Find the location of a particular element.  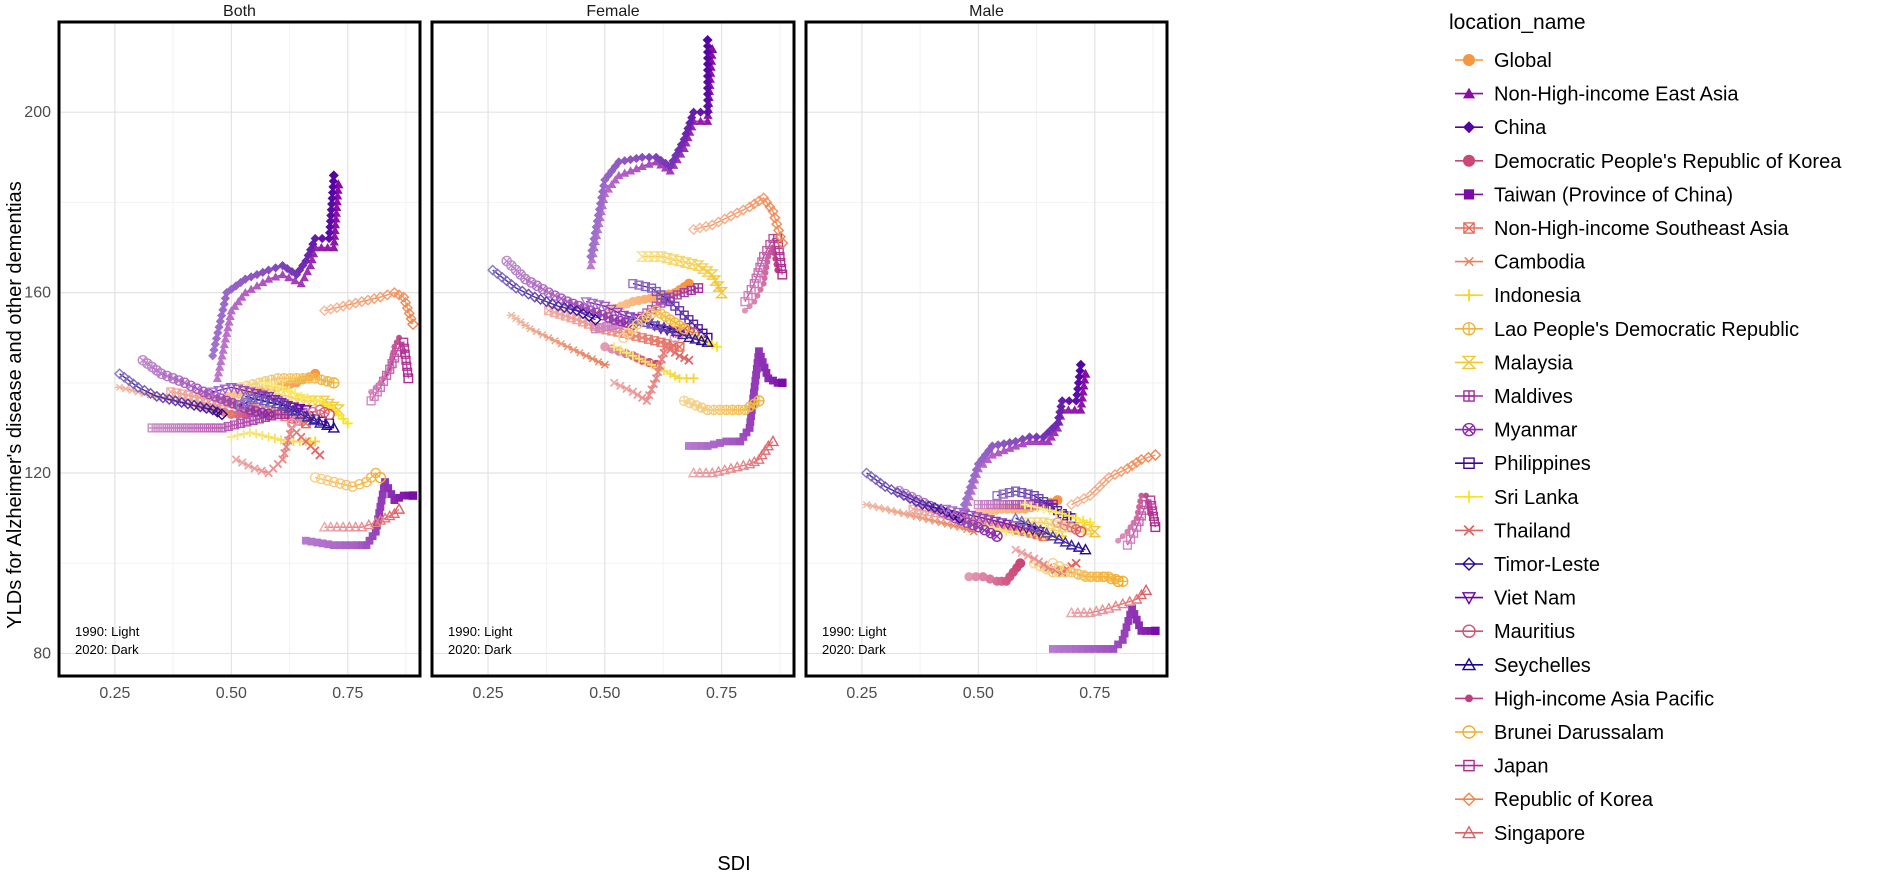

legend-label: Democratic People's Republic of Korea is located at coordinates (1668, 162).